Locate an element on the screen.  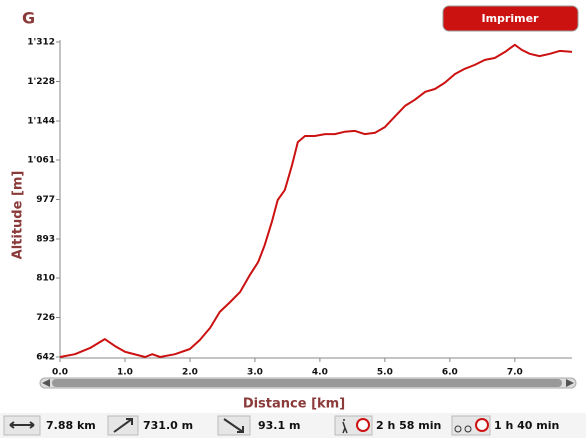
x-axis-label: Distance [km] is located at coordinates (294, 404).